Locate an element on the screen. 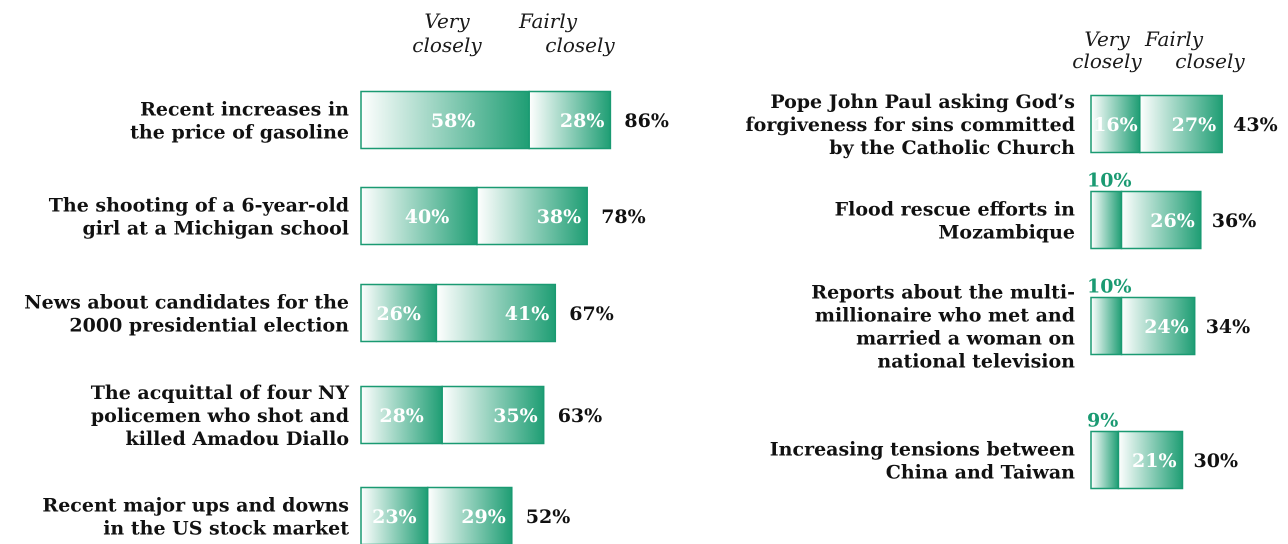 The image size is (1288, 544). left-value-total: 67% is located at coordinates (591, 314).